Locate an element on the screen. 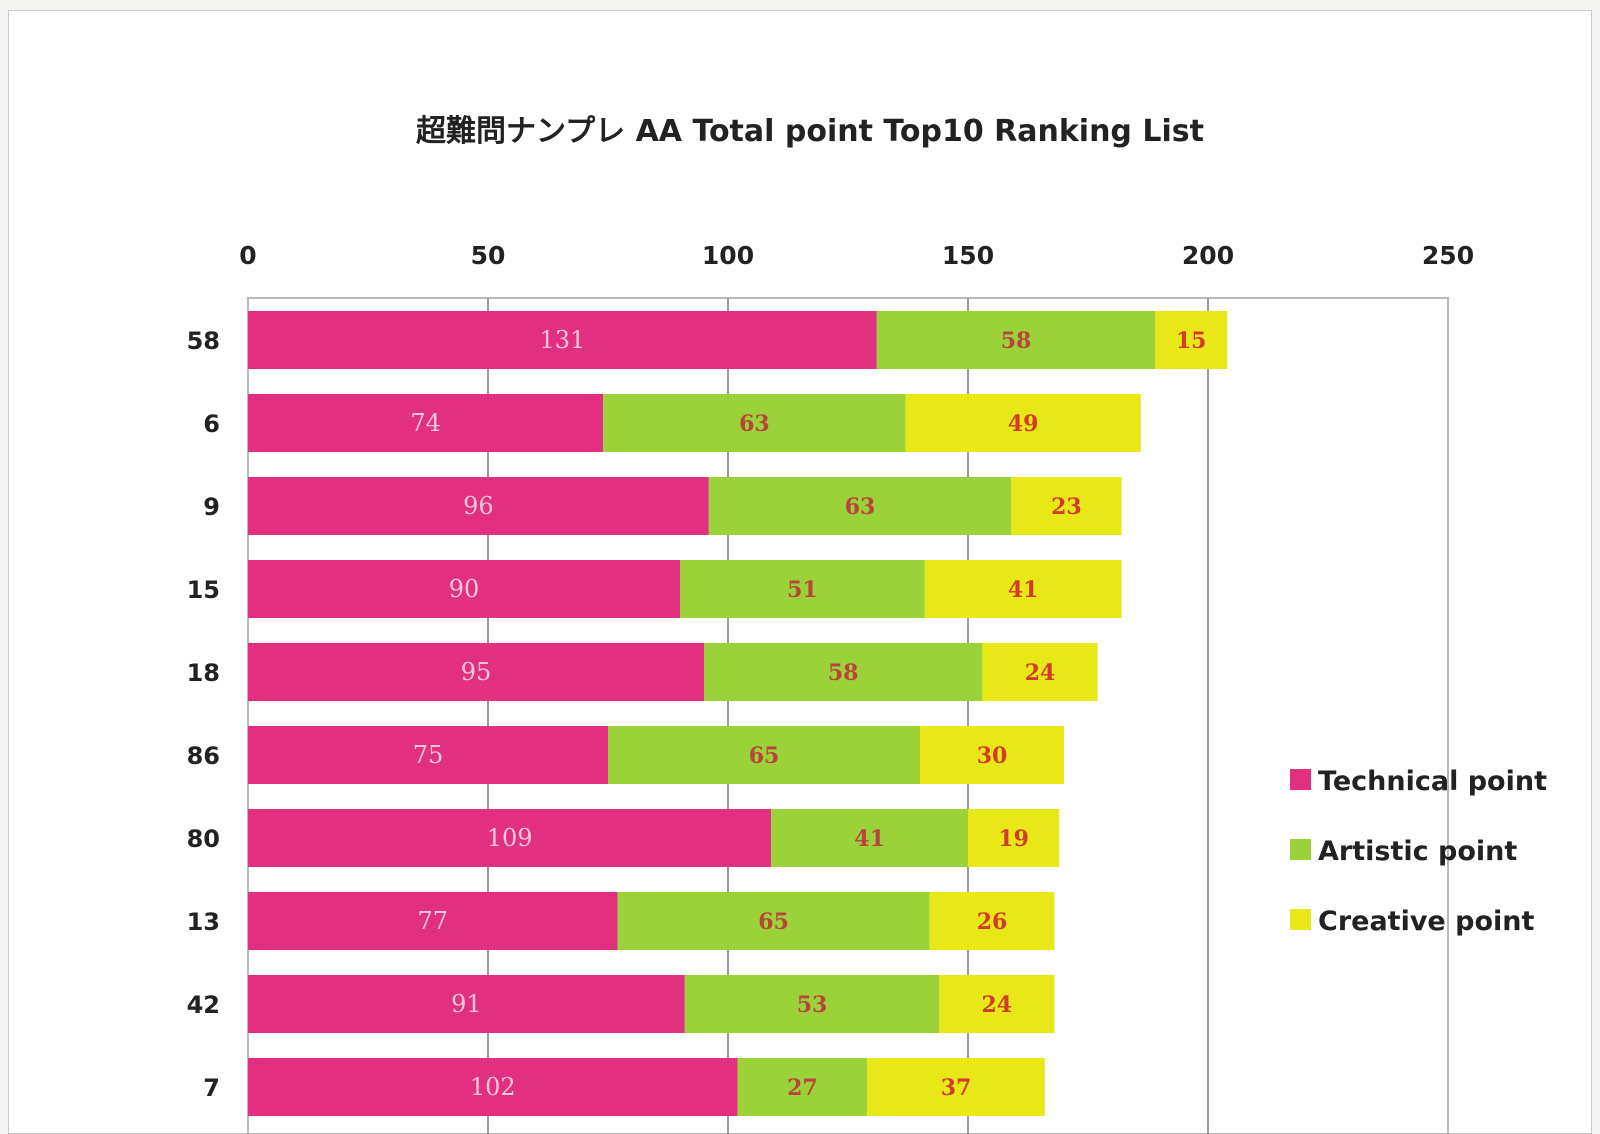 This screenshot has height=1134, width=1600. data-label: 75 is located at coordinates (428, 755).